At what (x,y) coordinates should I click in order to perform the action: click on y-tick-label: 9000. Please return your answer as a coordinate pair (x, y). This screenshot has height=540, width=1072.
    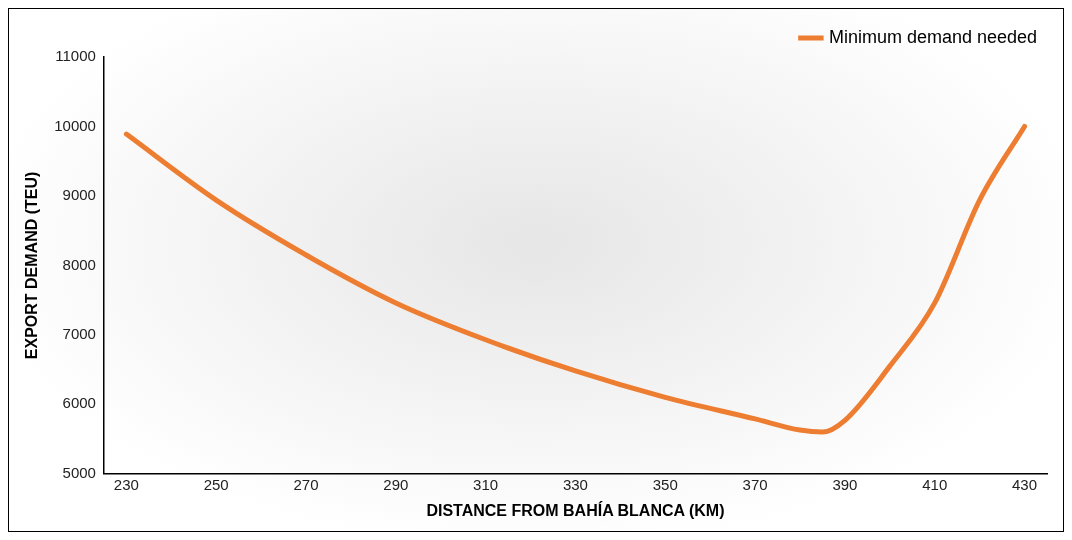
    Looking at the image, I should click on (79, 195).